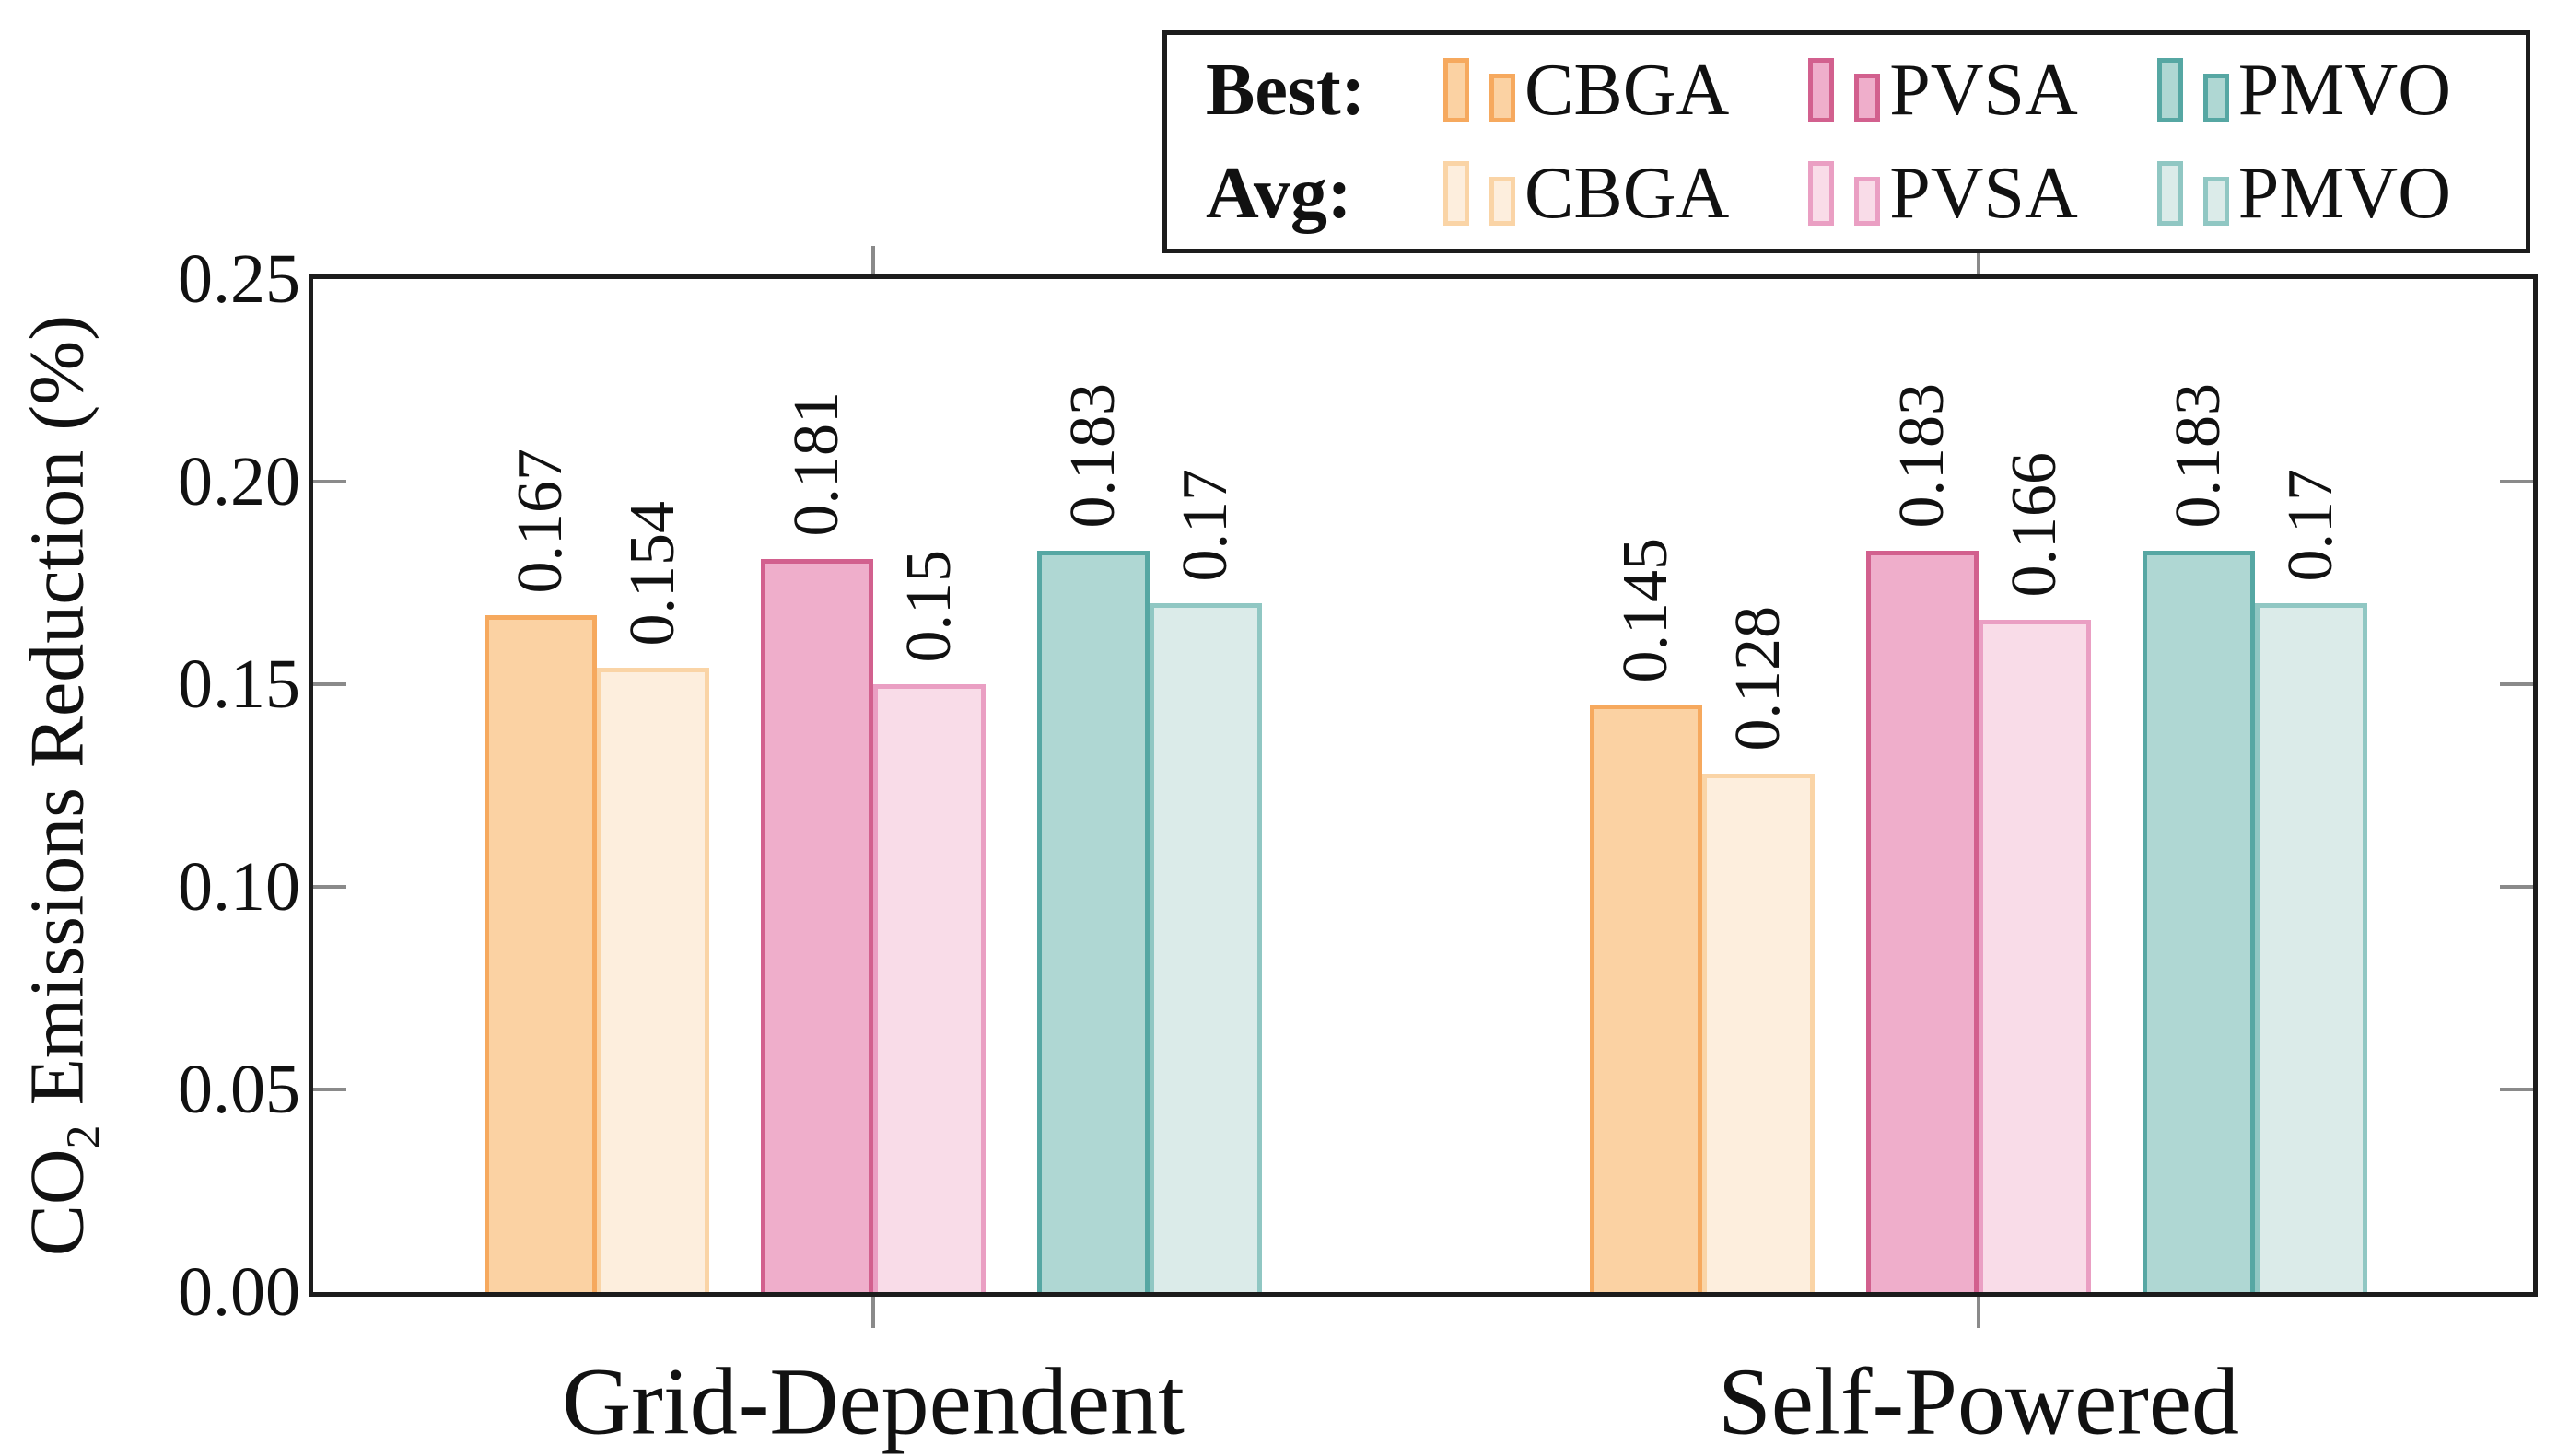 This screenshot has width=2569, height=1456. What do you see at coordinates (1868, 98) in the screenshot?
I see `legend-swatch-best-pvsa-short` at bounding box center [1868, 98].